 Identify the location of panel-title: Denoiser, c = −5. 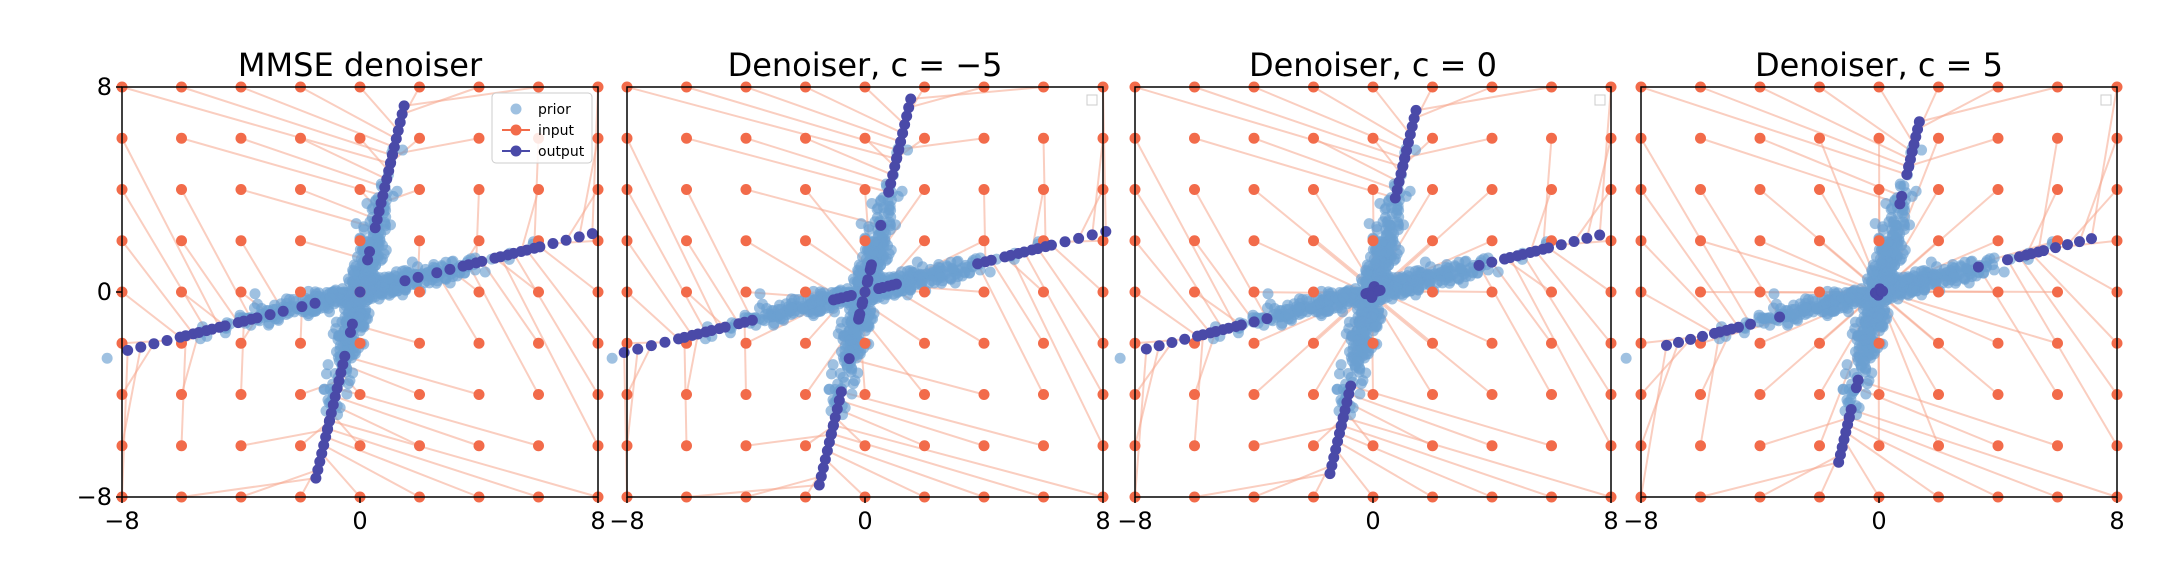
(865, 65).